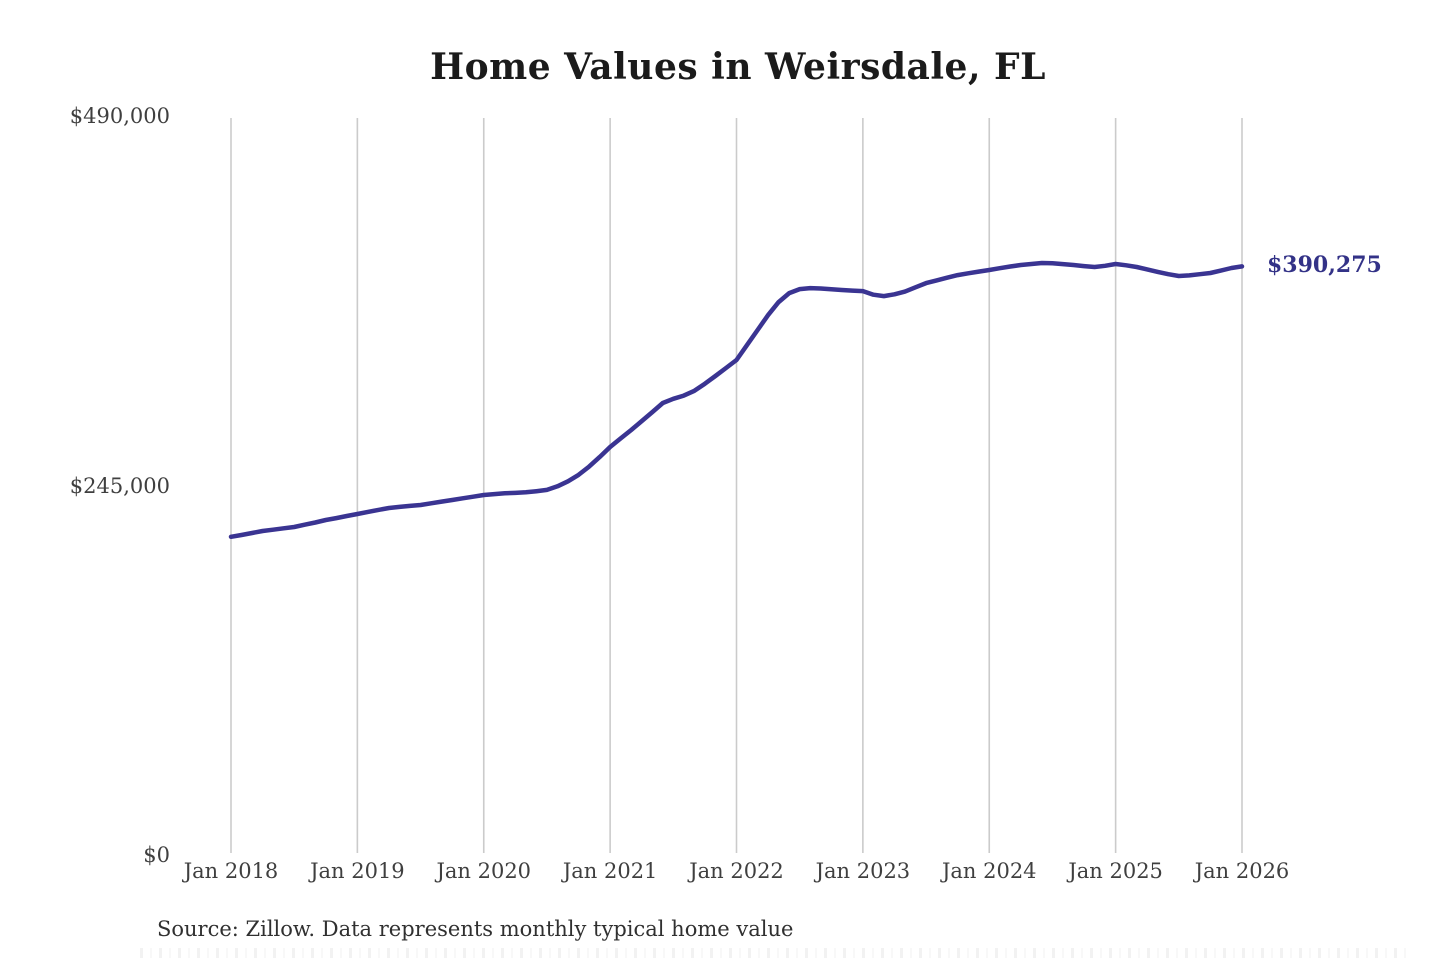 The image size is (1440, 960). What do you see at coordinates (484, 871) in the screenshot?
I see `x-tick-label: Jan 2020` at bounding box center [484, 871].